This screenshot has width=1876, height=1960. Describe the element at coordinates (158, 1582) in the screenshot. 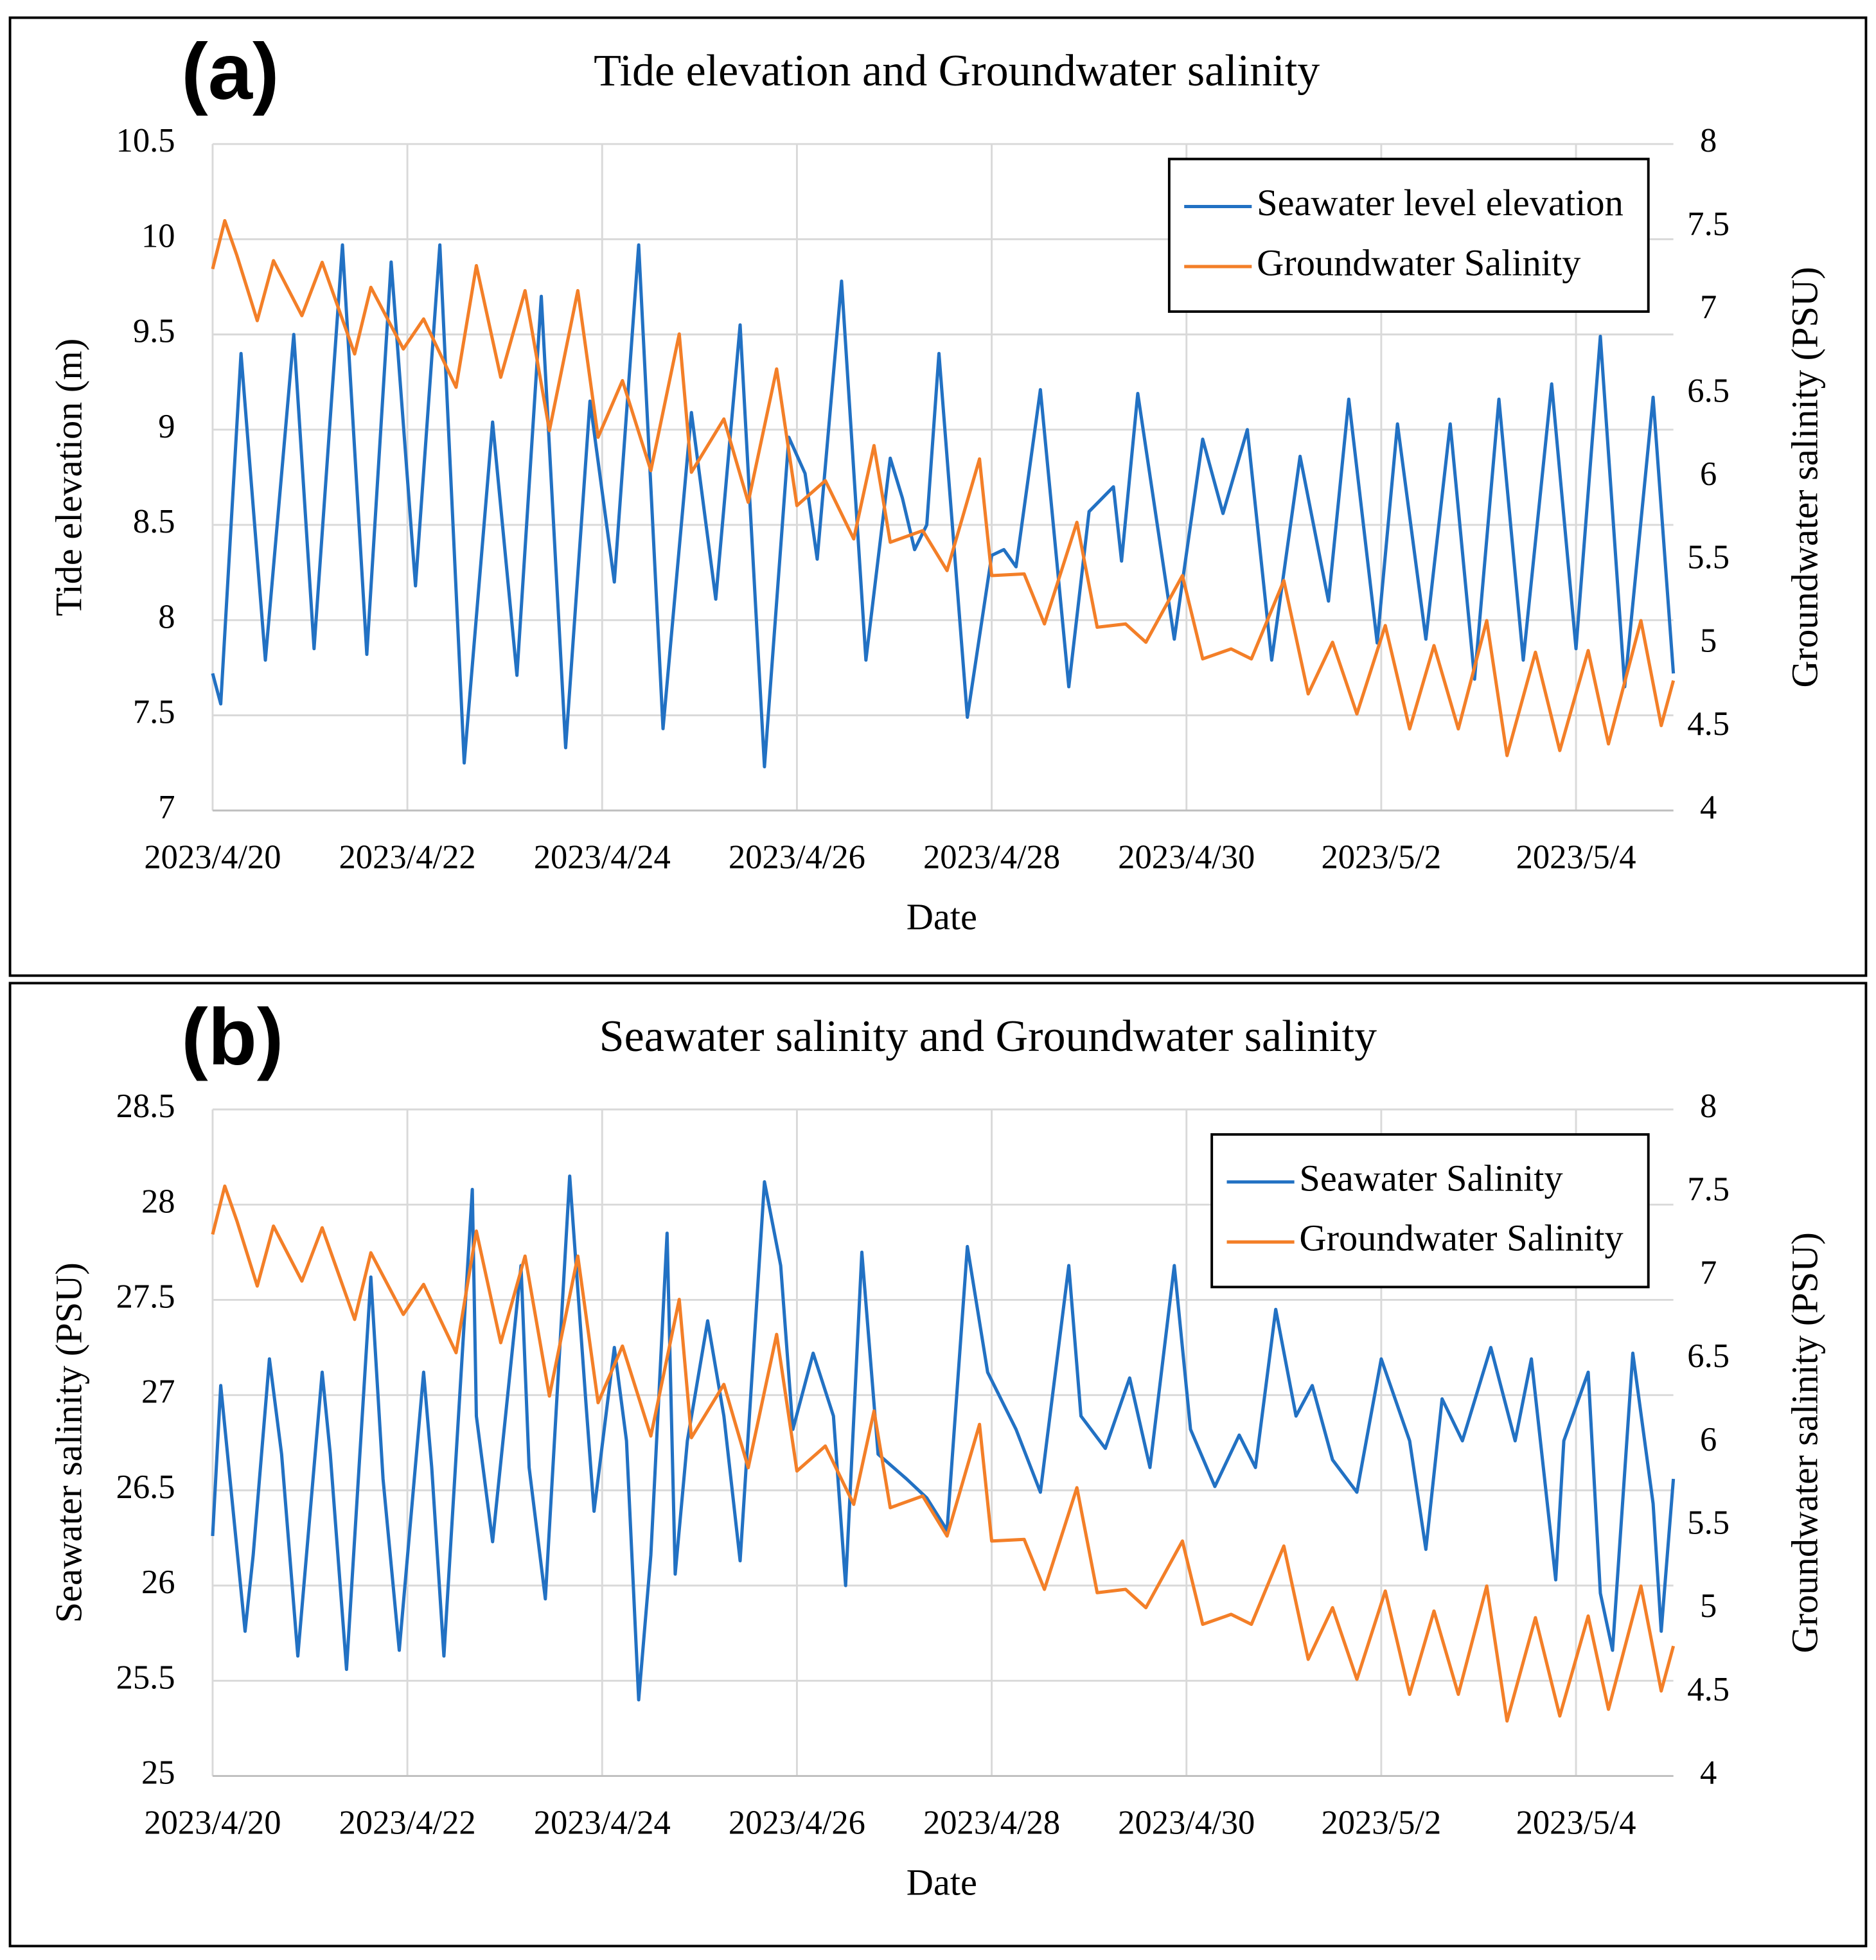

I see `y-tick-label: 26` at that location.